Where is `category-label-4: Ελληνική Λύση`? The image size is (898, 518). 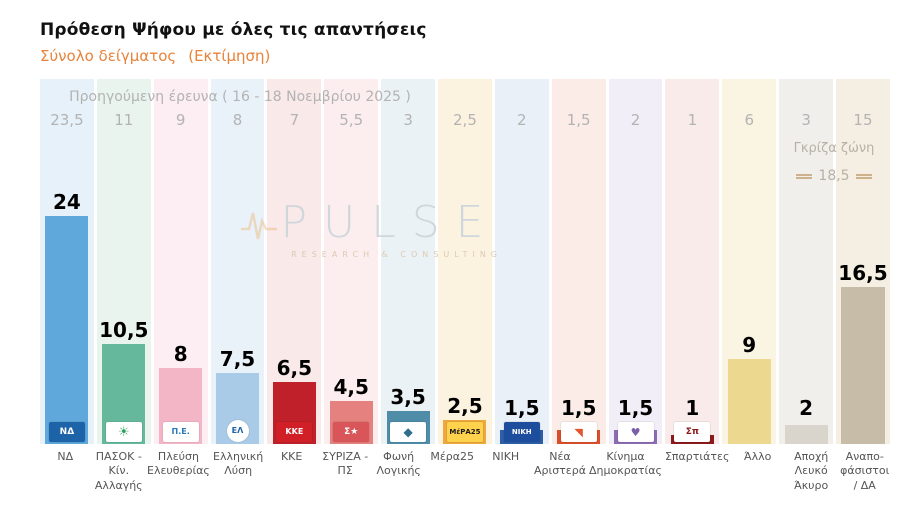
category-label-4: Ελληνική Λύση is located at coordinates (238, 464).